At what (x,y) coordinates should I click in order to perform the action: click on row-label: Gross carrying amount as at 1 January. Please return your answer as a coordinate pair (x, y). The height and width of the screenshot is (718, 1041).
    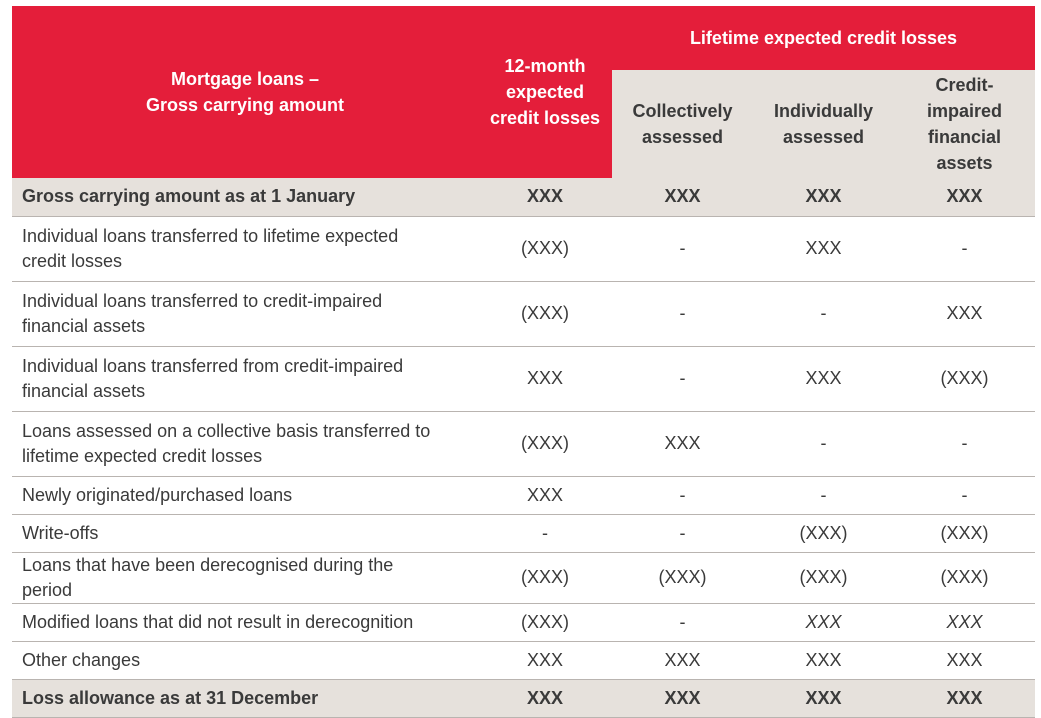
    Looking at the image, I should click on (245, 197).